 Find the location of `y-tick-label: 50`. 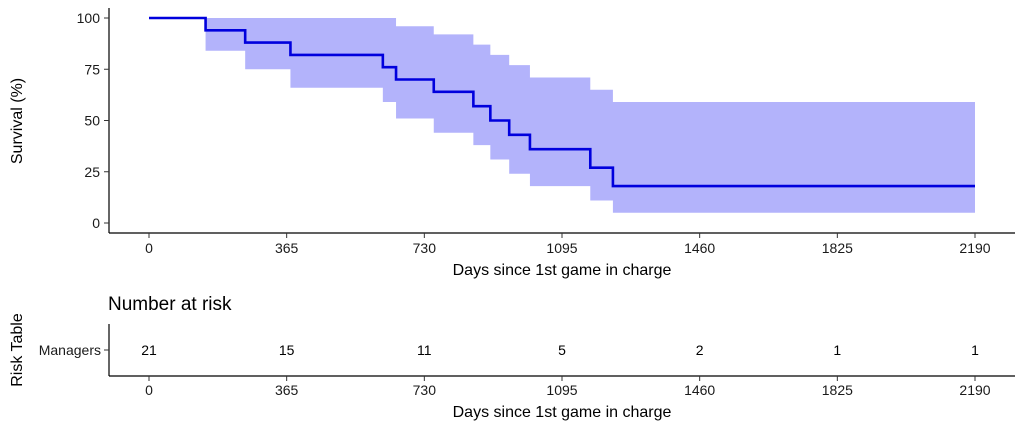

y-tick-label: 50 is located at coordinates (92, 121).